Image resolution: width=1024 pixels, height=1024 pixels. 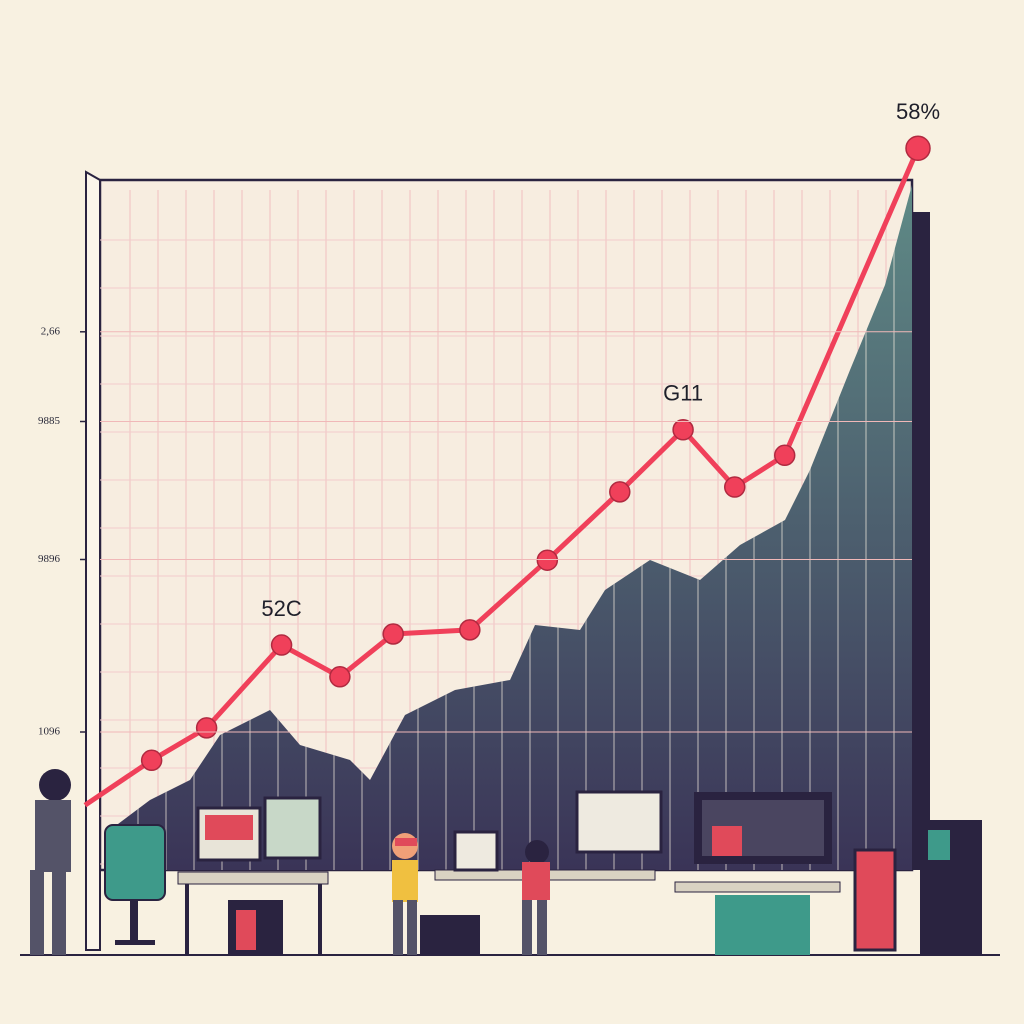 I want to click on y-tick-label: 2,66, so click(x=51, y=331).